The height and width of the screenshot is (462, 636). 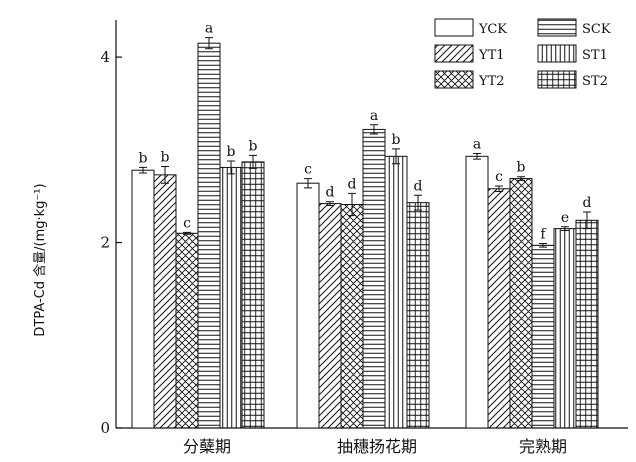 What do you see at coordinates (557, 79) in the screenshot?
I see `legend-swatch-st2` at bounding box center [557, 79].